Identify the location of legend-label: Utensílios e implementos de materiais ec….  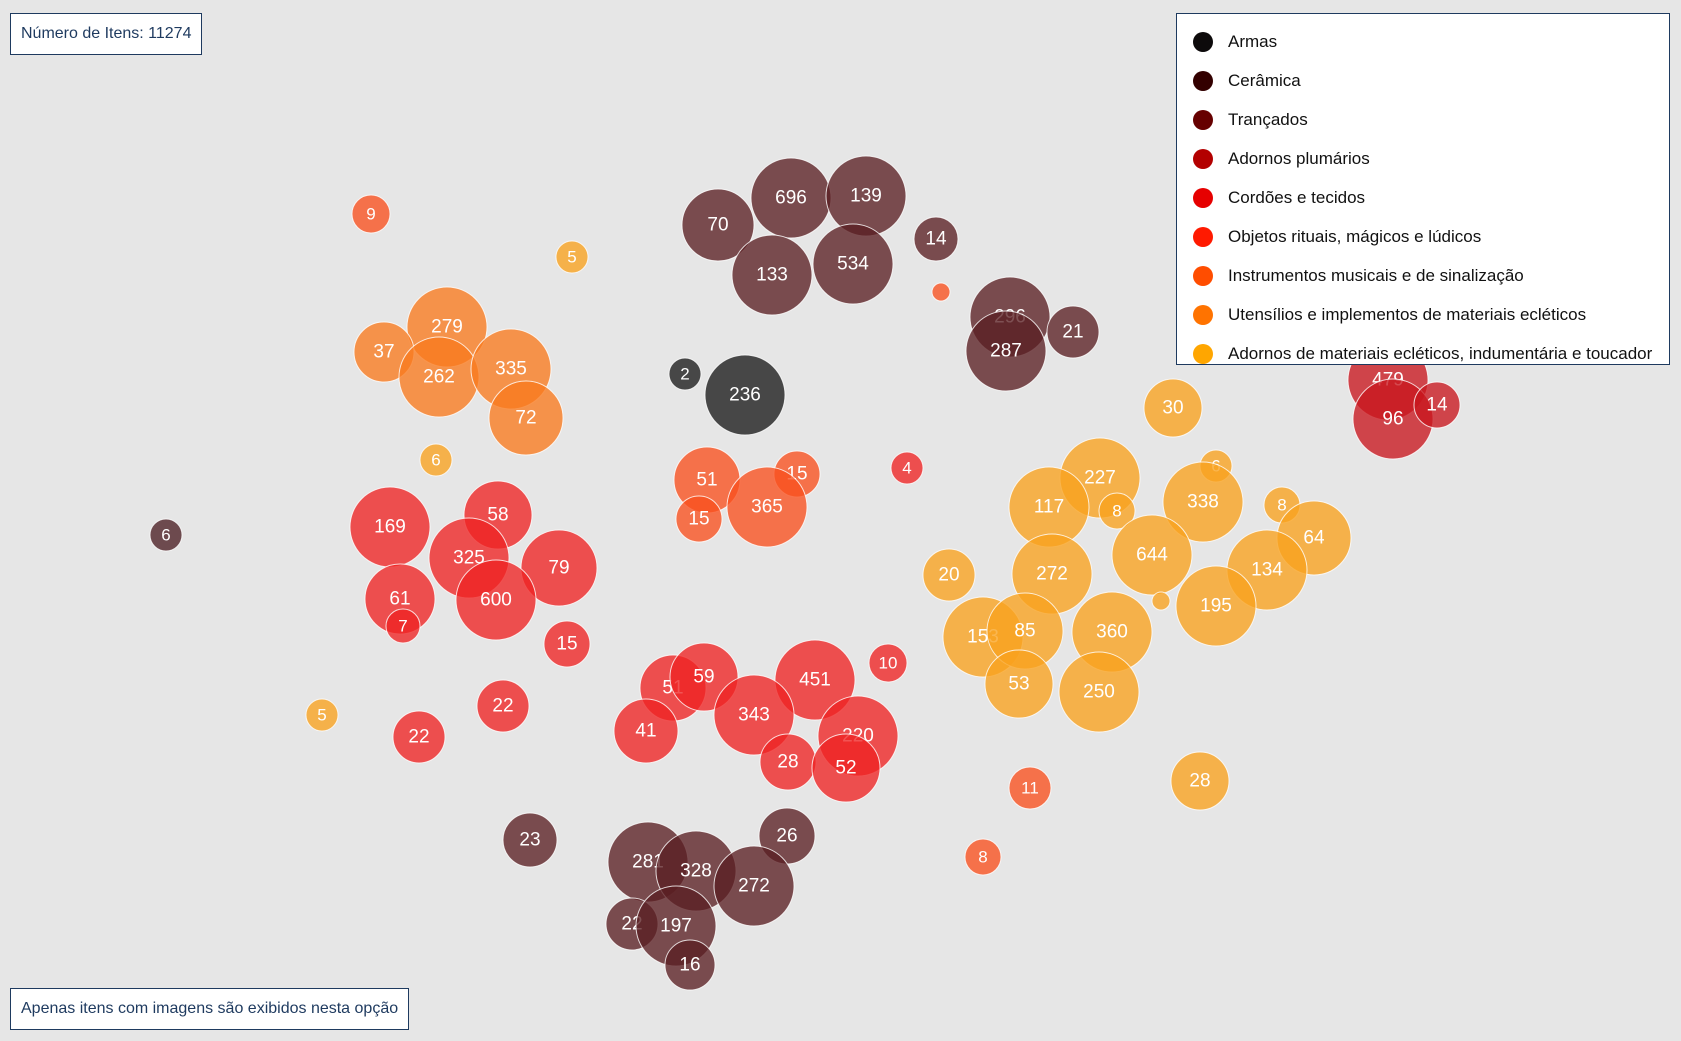
(1407, 314).